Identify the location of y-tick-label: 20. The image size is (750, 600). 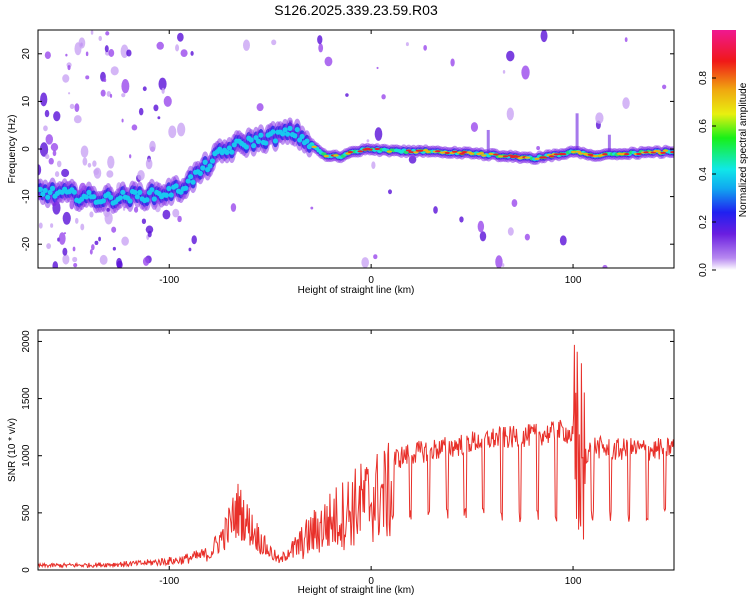
(26, 54).